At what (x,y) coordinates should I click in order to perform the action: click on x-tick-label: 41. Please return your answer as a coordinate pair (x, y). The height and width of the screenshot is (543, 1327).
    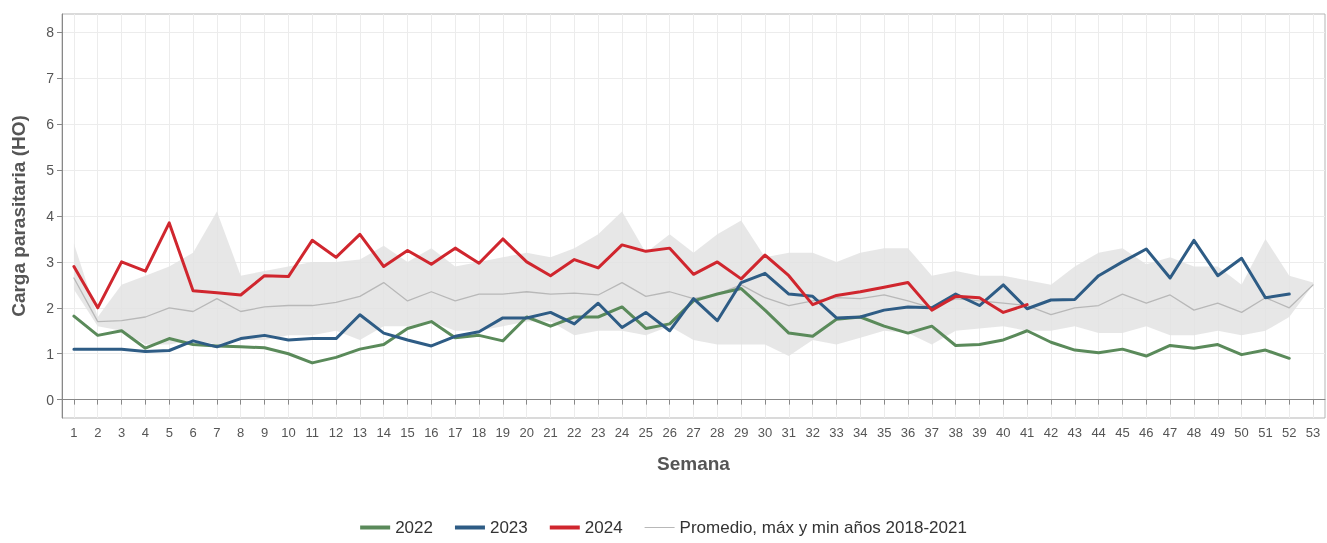
    Looking at the image, I should click on (1027, 432).